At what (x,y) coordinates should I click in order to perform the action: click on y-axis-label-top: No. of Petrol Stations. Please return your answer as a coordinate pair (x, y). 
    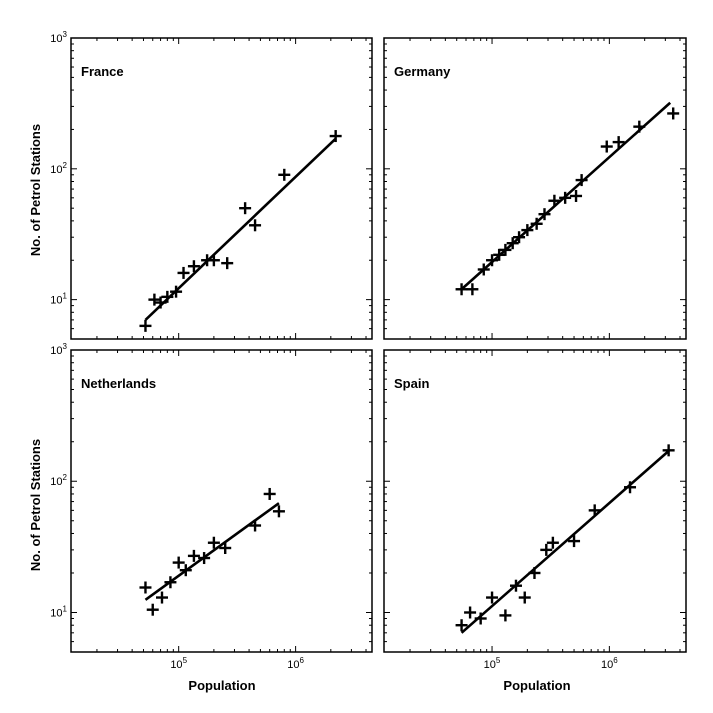
    Looking at the image, I should click on (35, 190).